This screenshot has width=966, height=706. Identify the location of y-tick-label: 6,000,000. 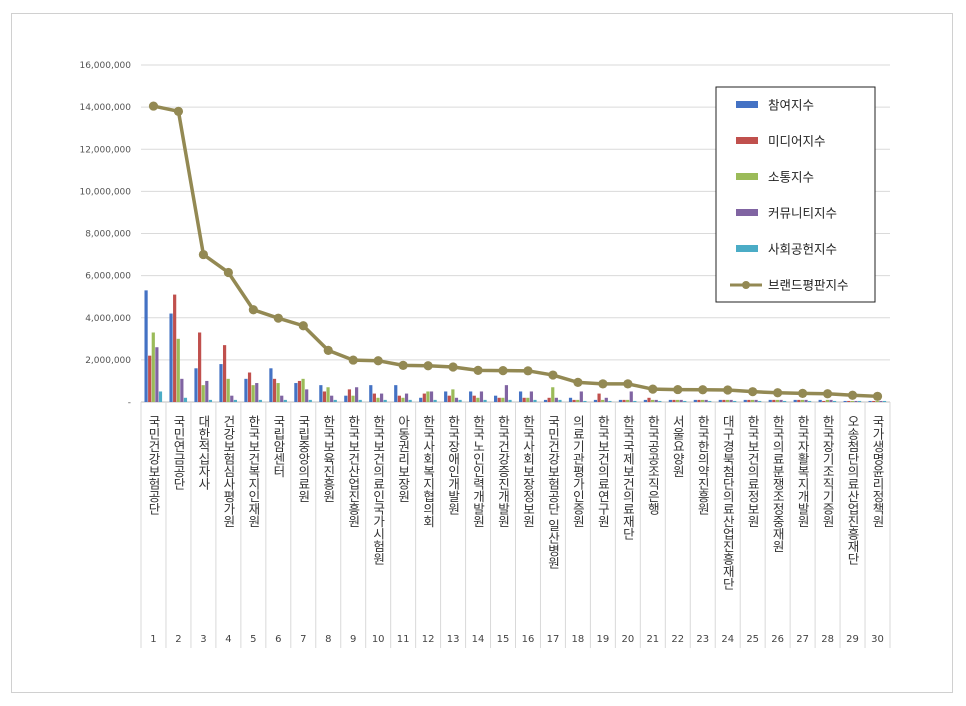
(108, 277).